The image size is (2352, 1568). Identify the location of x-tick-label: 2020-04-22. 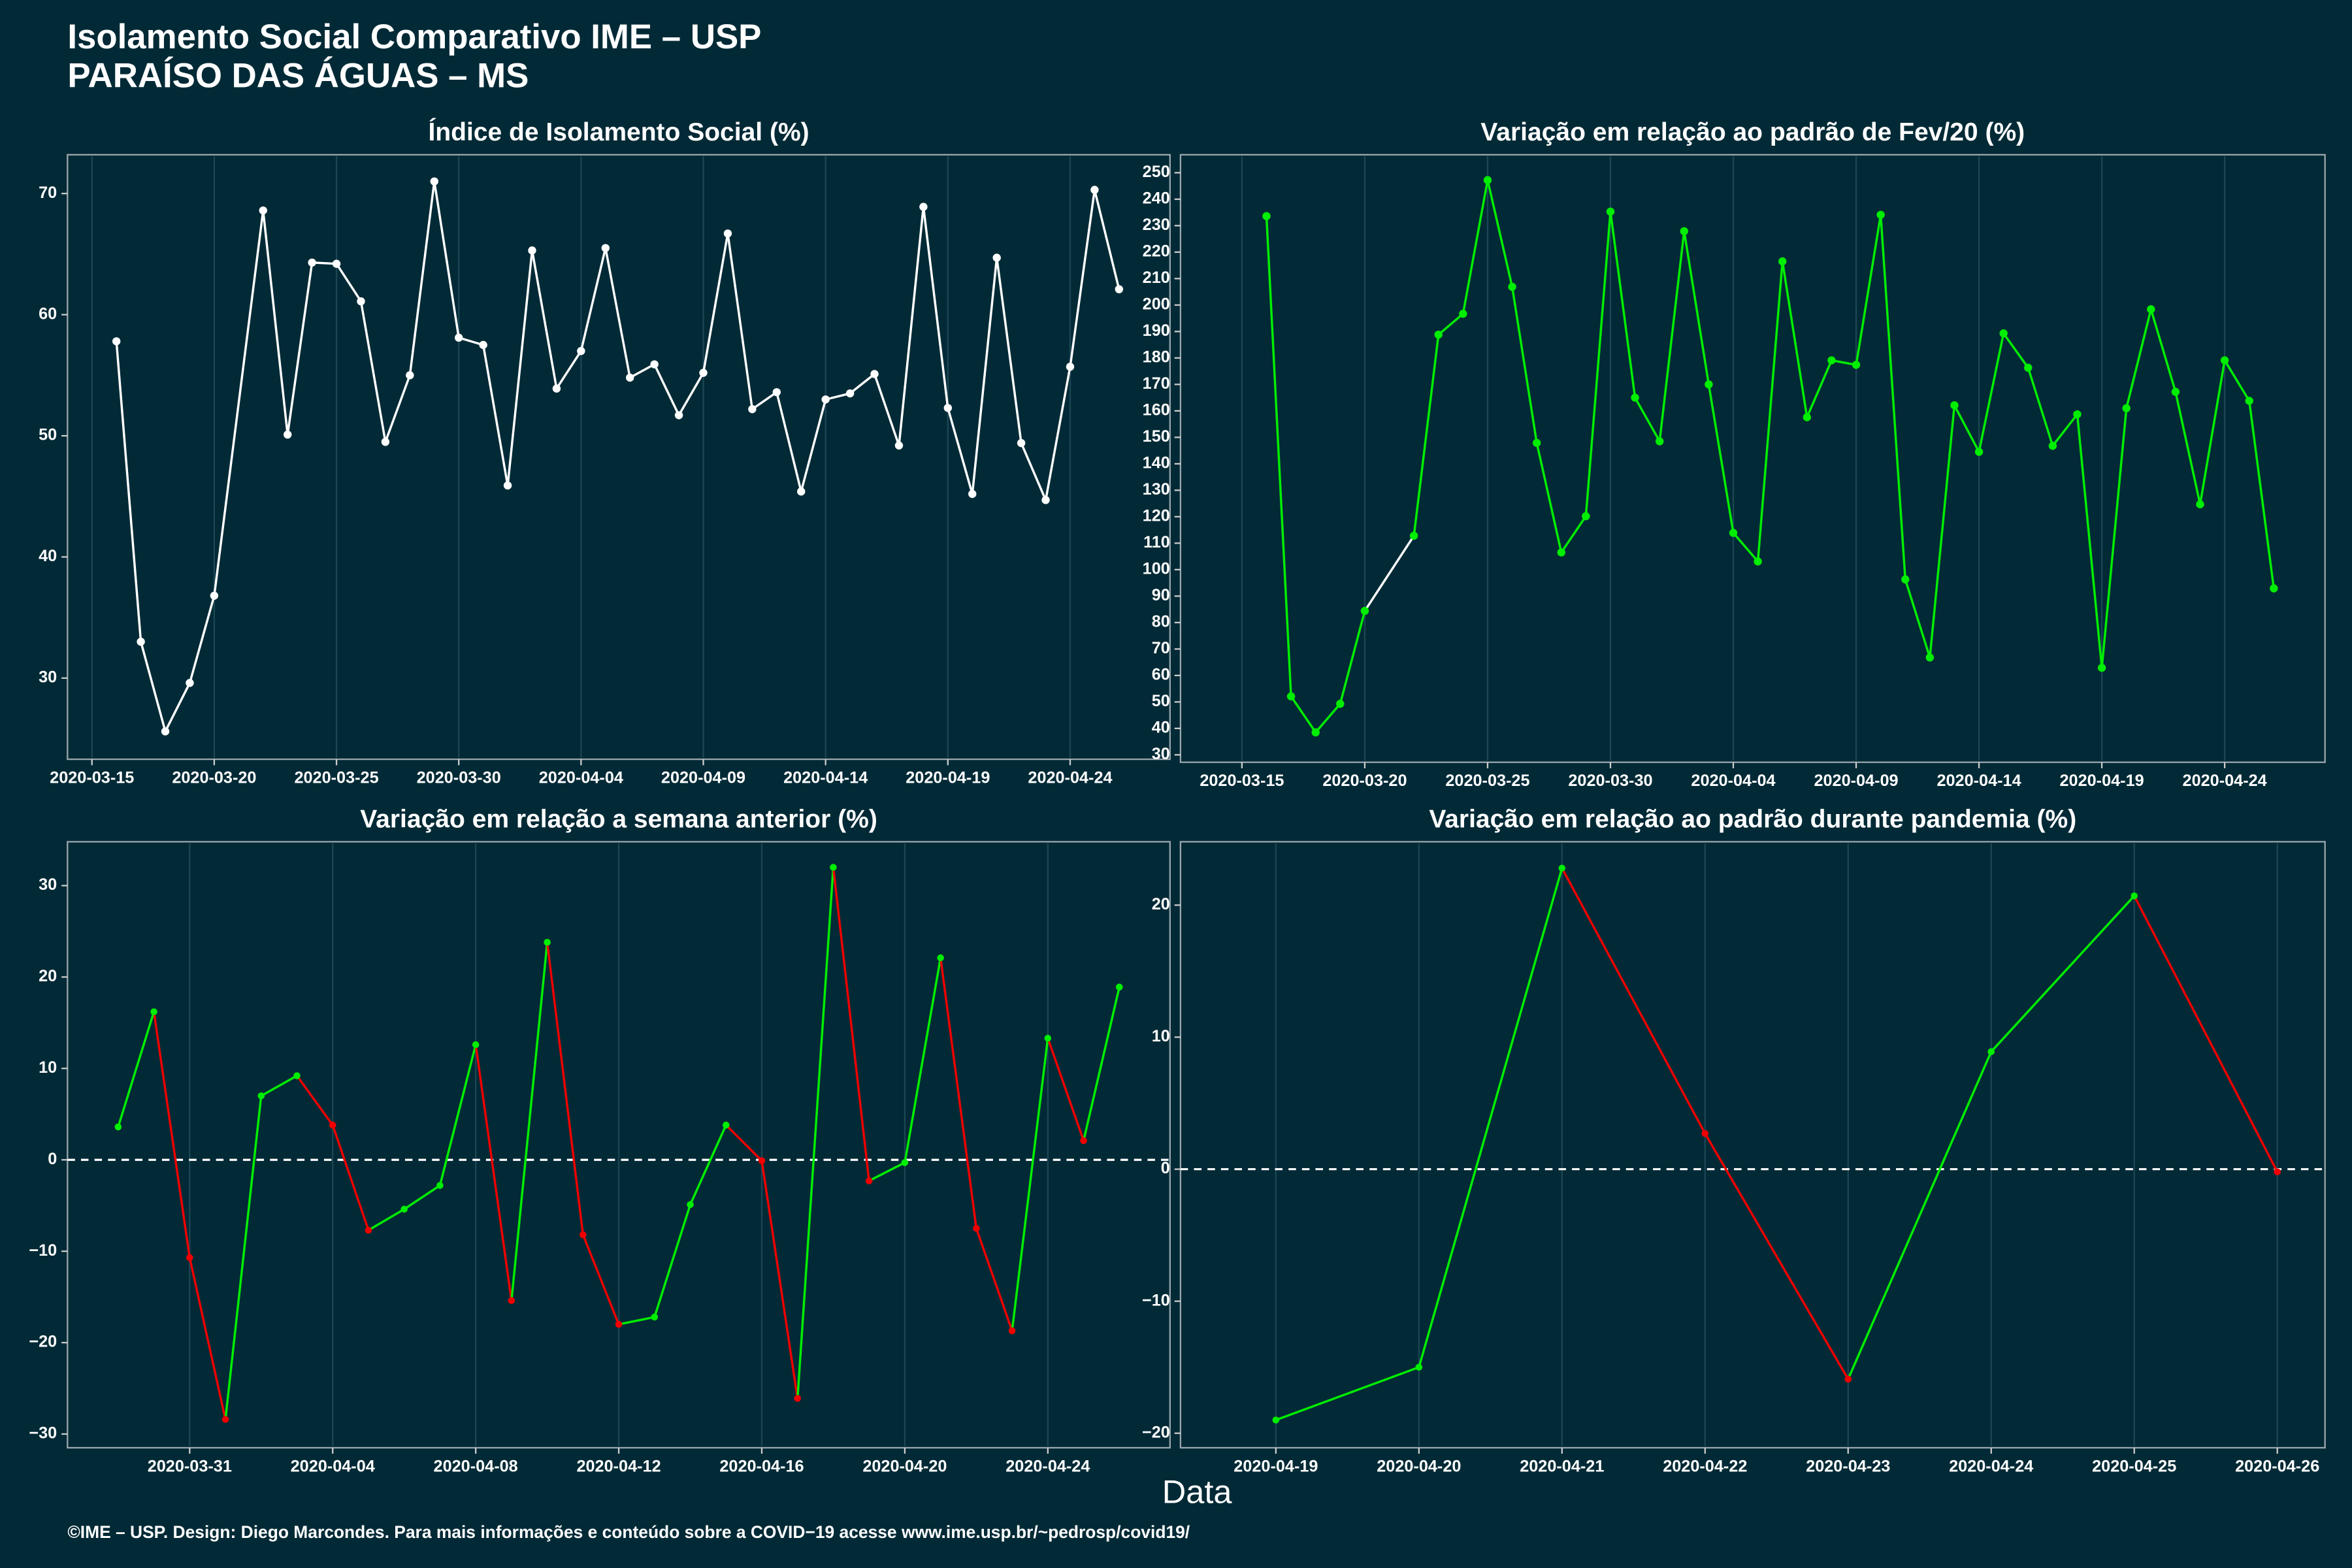
(1705, 1466).